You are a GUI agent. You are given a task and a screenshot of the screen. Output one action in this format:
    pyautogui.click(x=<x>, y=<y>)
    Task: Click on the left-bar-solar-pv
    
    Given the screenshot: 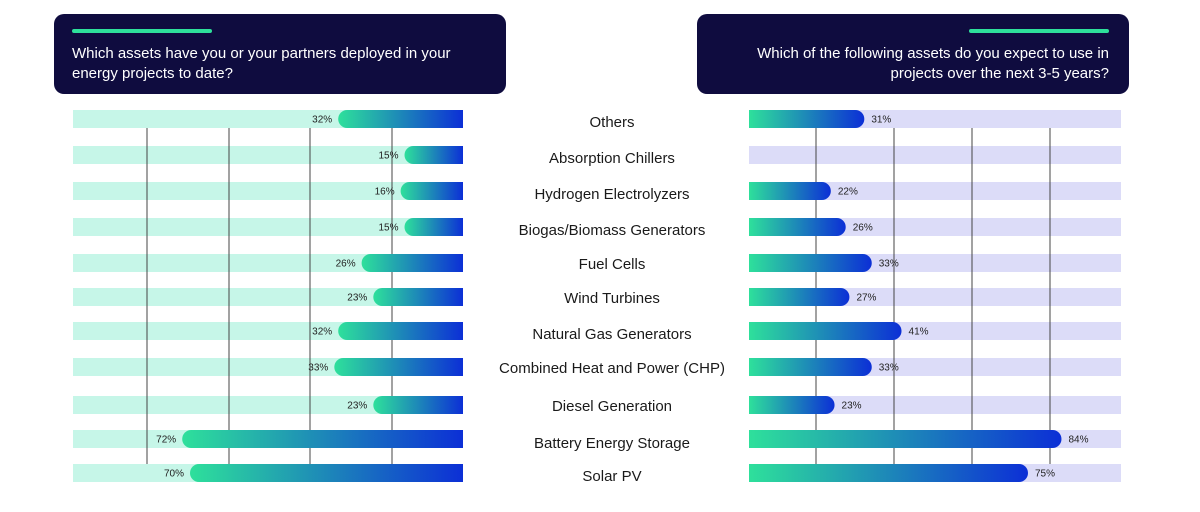 What is the action you would take?
    pyautogui.click(x=326, y=473)
    